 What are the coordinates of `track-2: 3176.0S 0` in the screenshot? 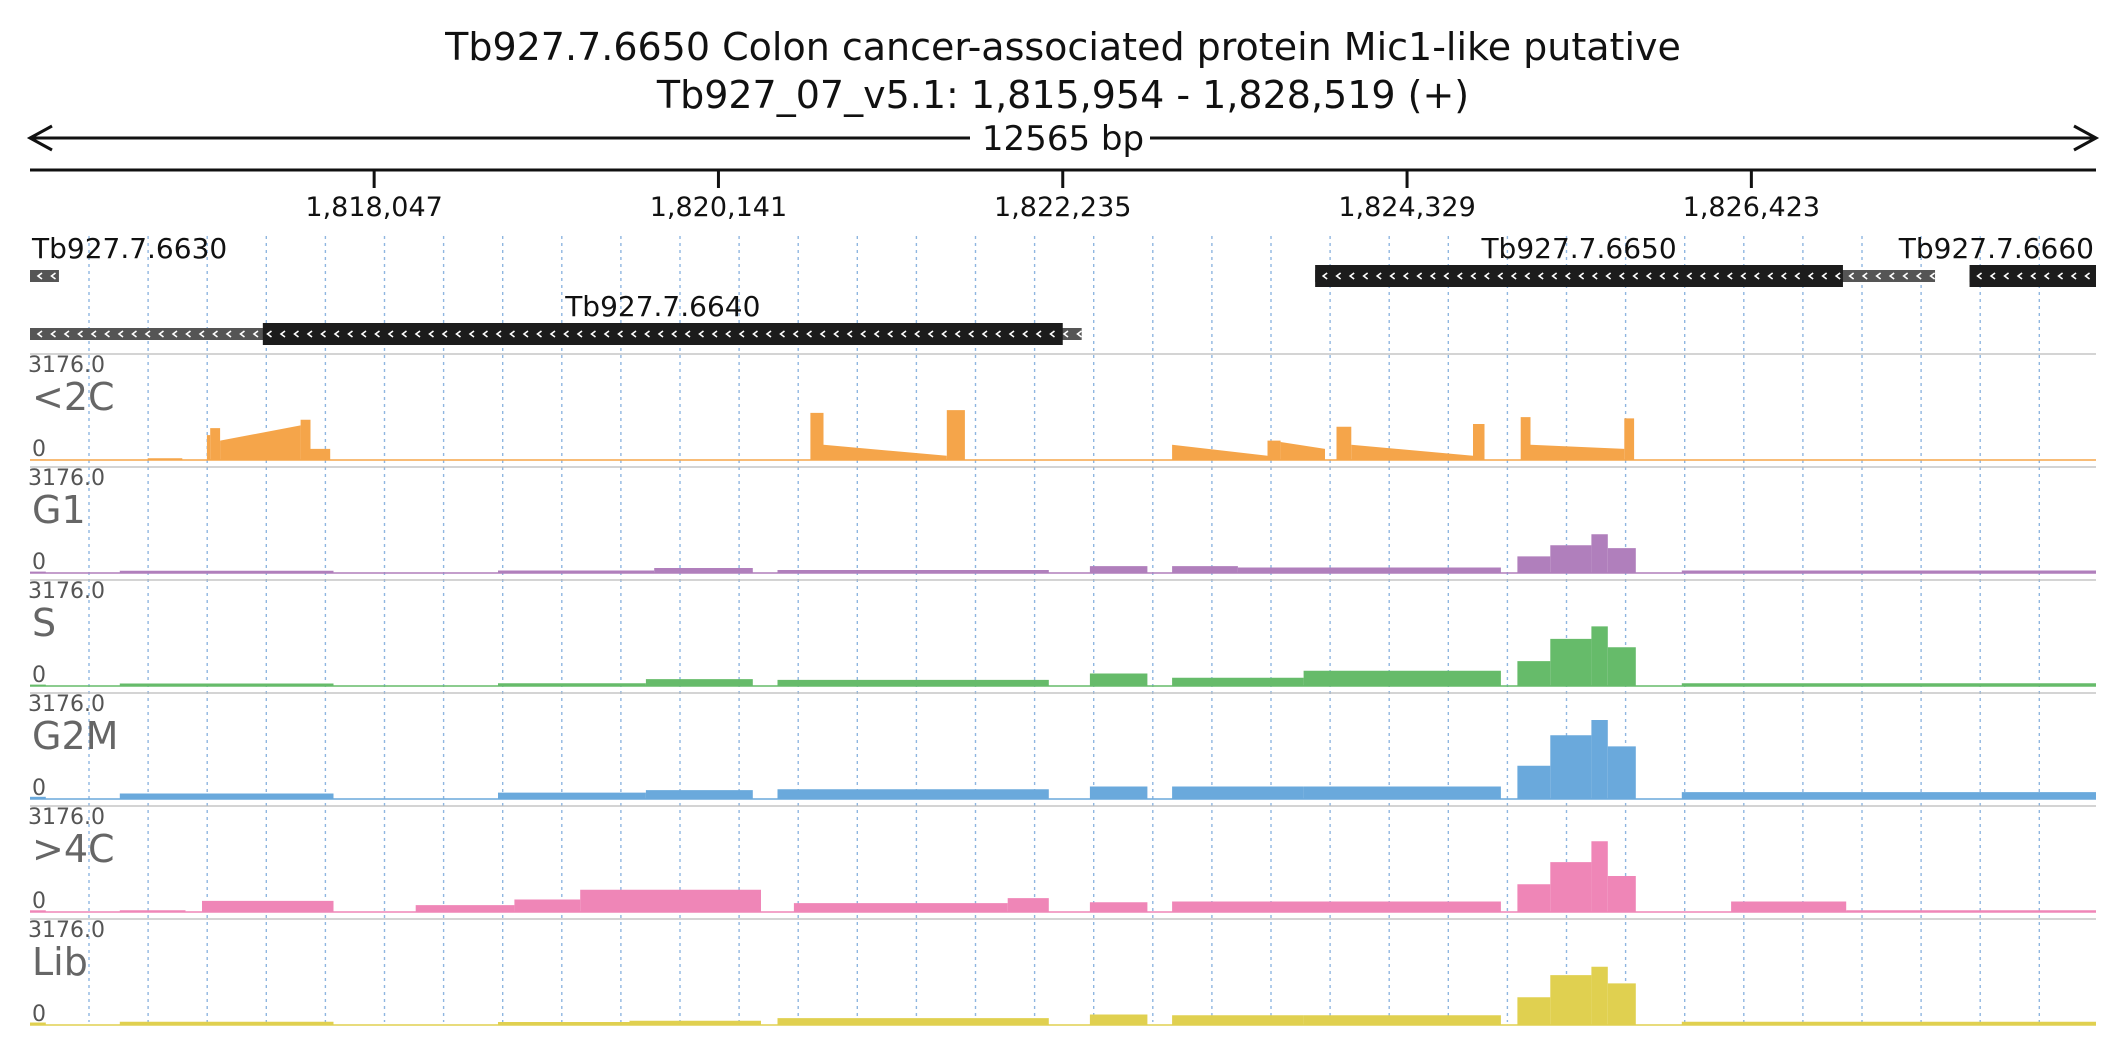 It's located at (1062, 633).